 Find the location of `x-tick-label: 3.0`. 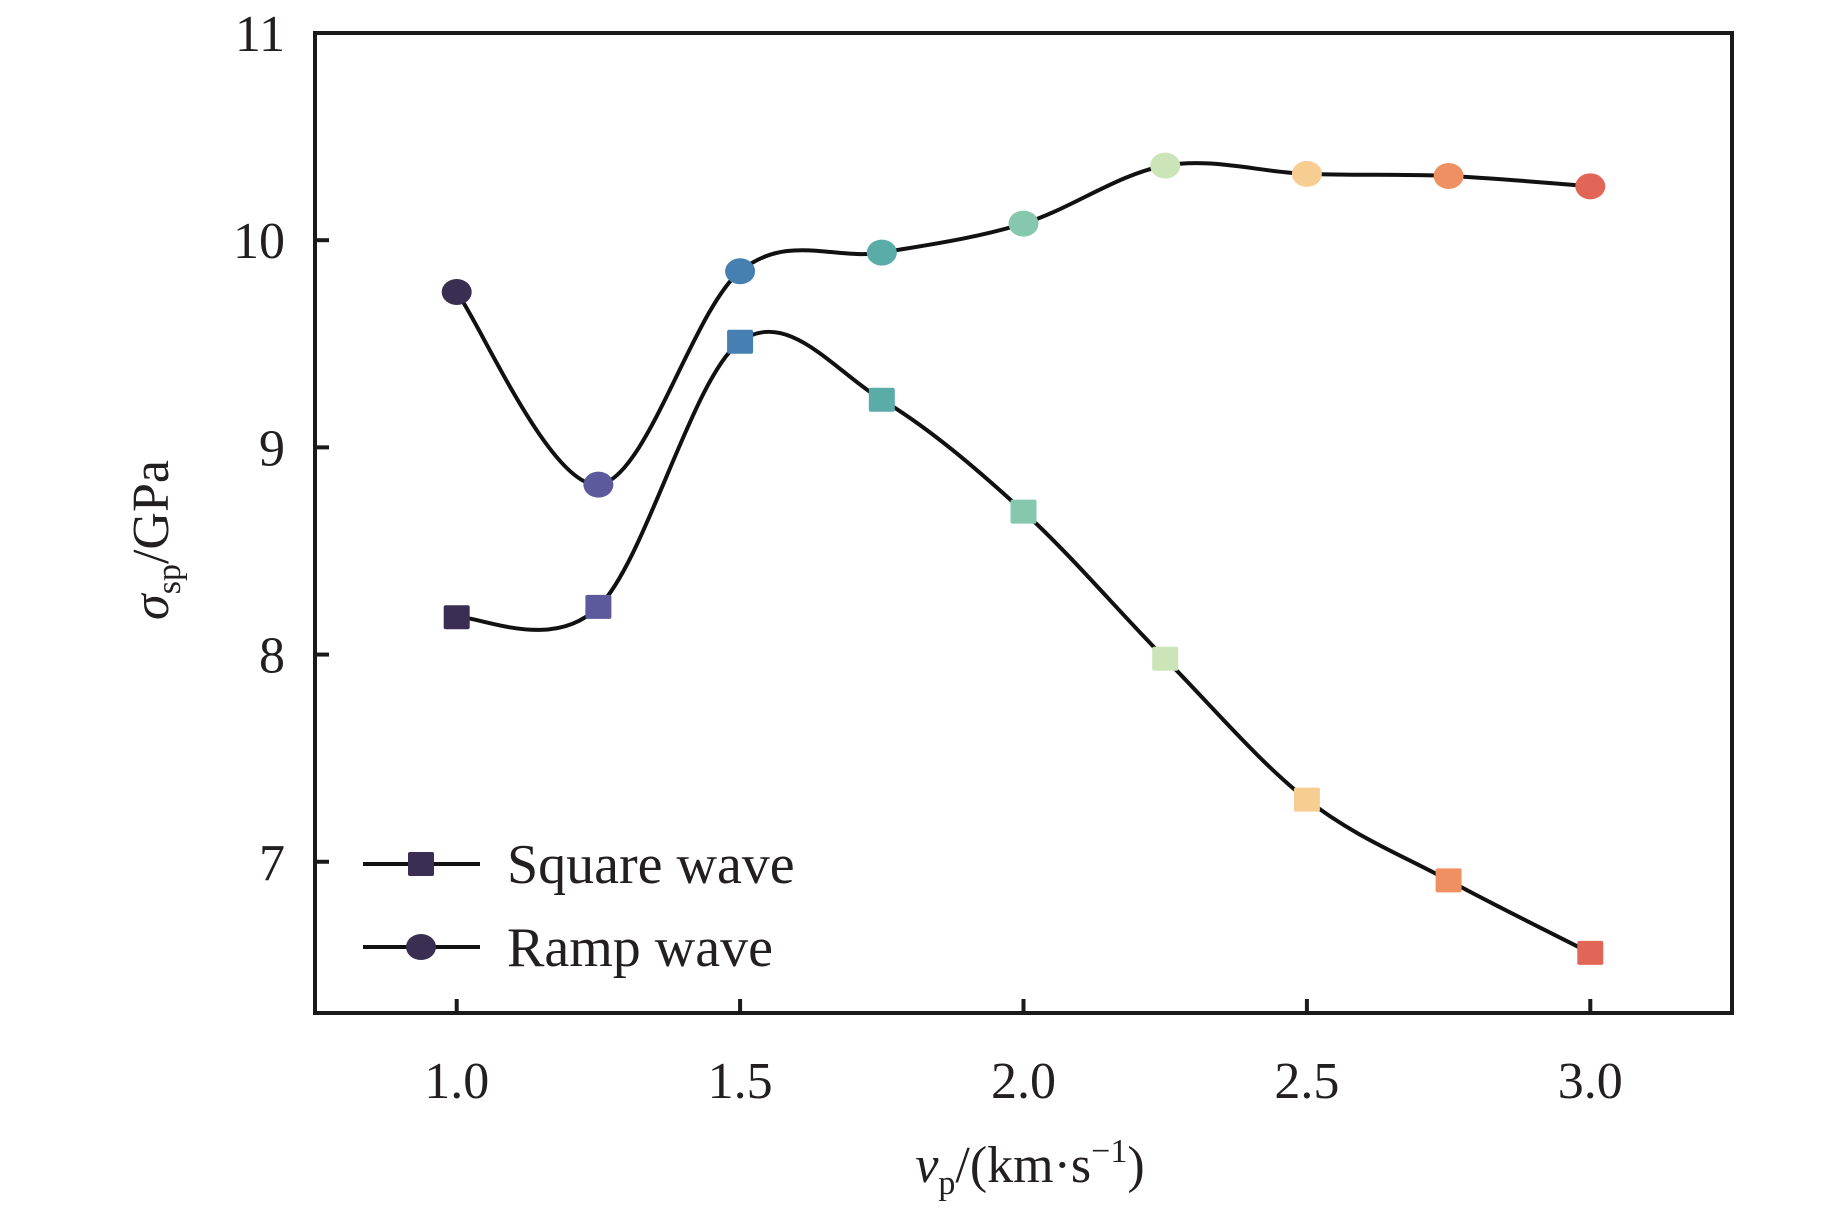

x-tick-label: 3.0 is located at coordinates (1590, 1081).